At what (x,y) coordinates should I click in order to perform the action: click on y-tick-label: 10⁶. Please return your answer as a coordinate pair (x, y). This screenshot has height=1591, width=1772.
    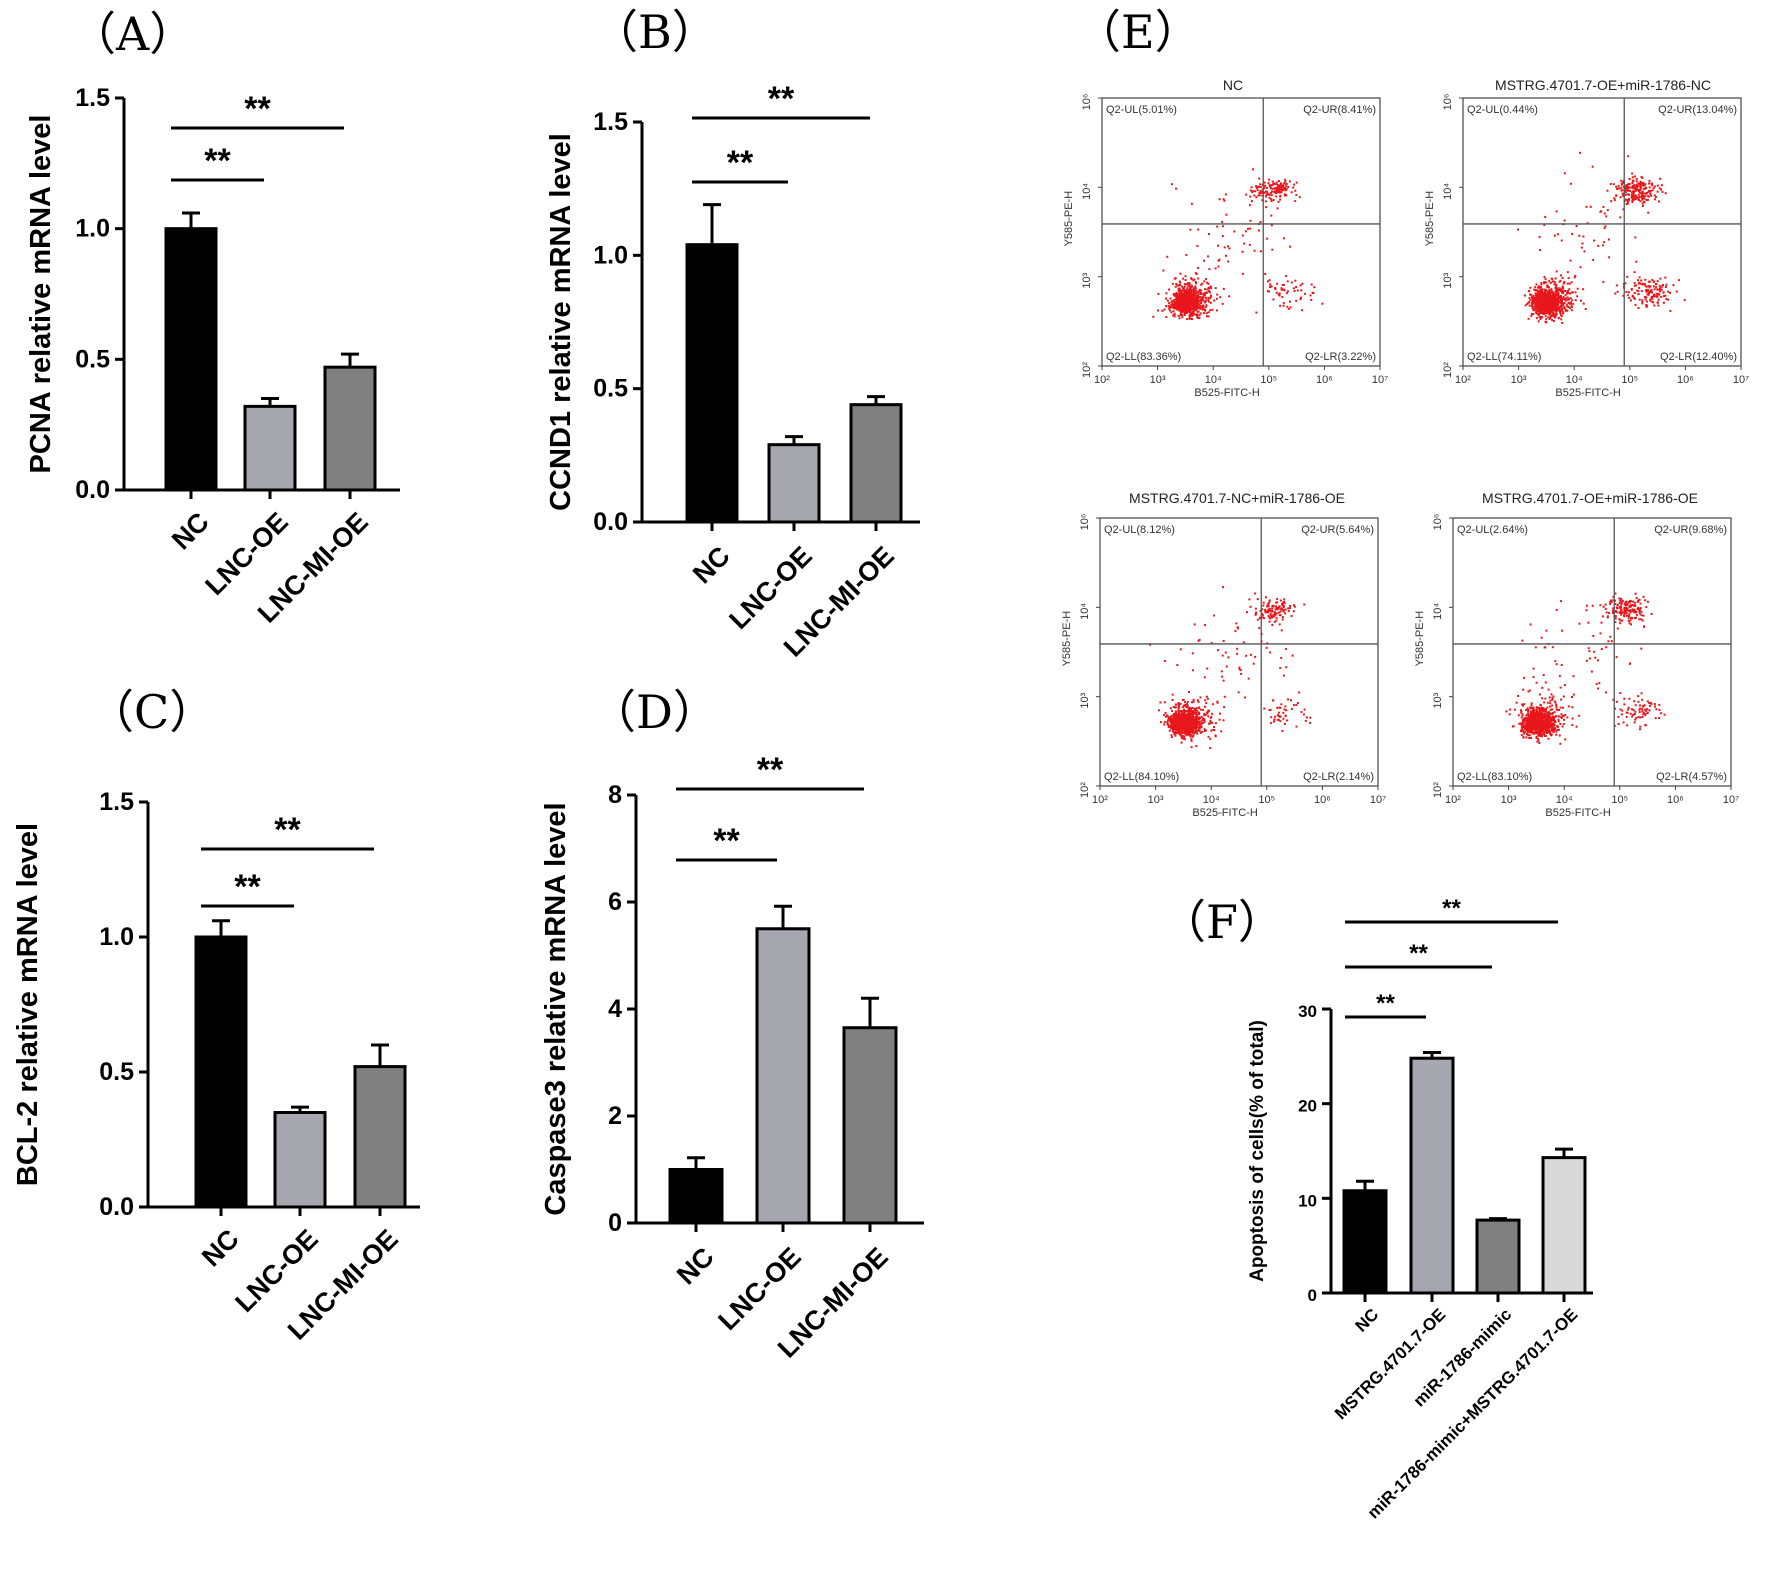
    Looking at the image, I should click on (1085, 522).